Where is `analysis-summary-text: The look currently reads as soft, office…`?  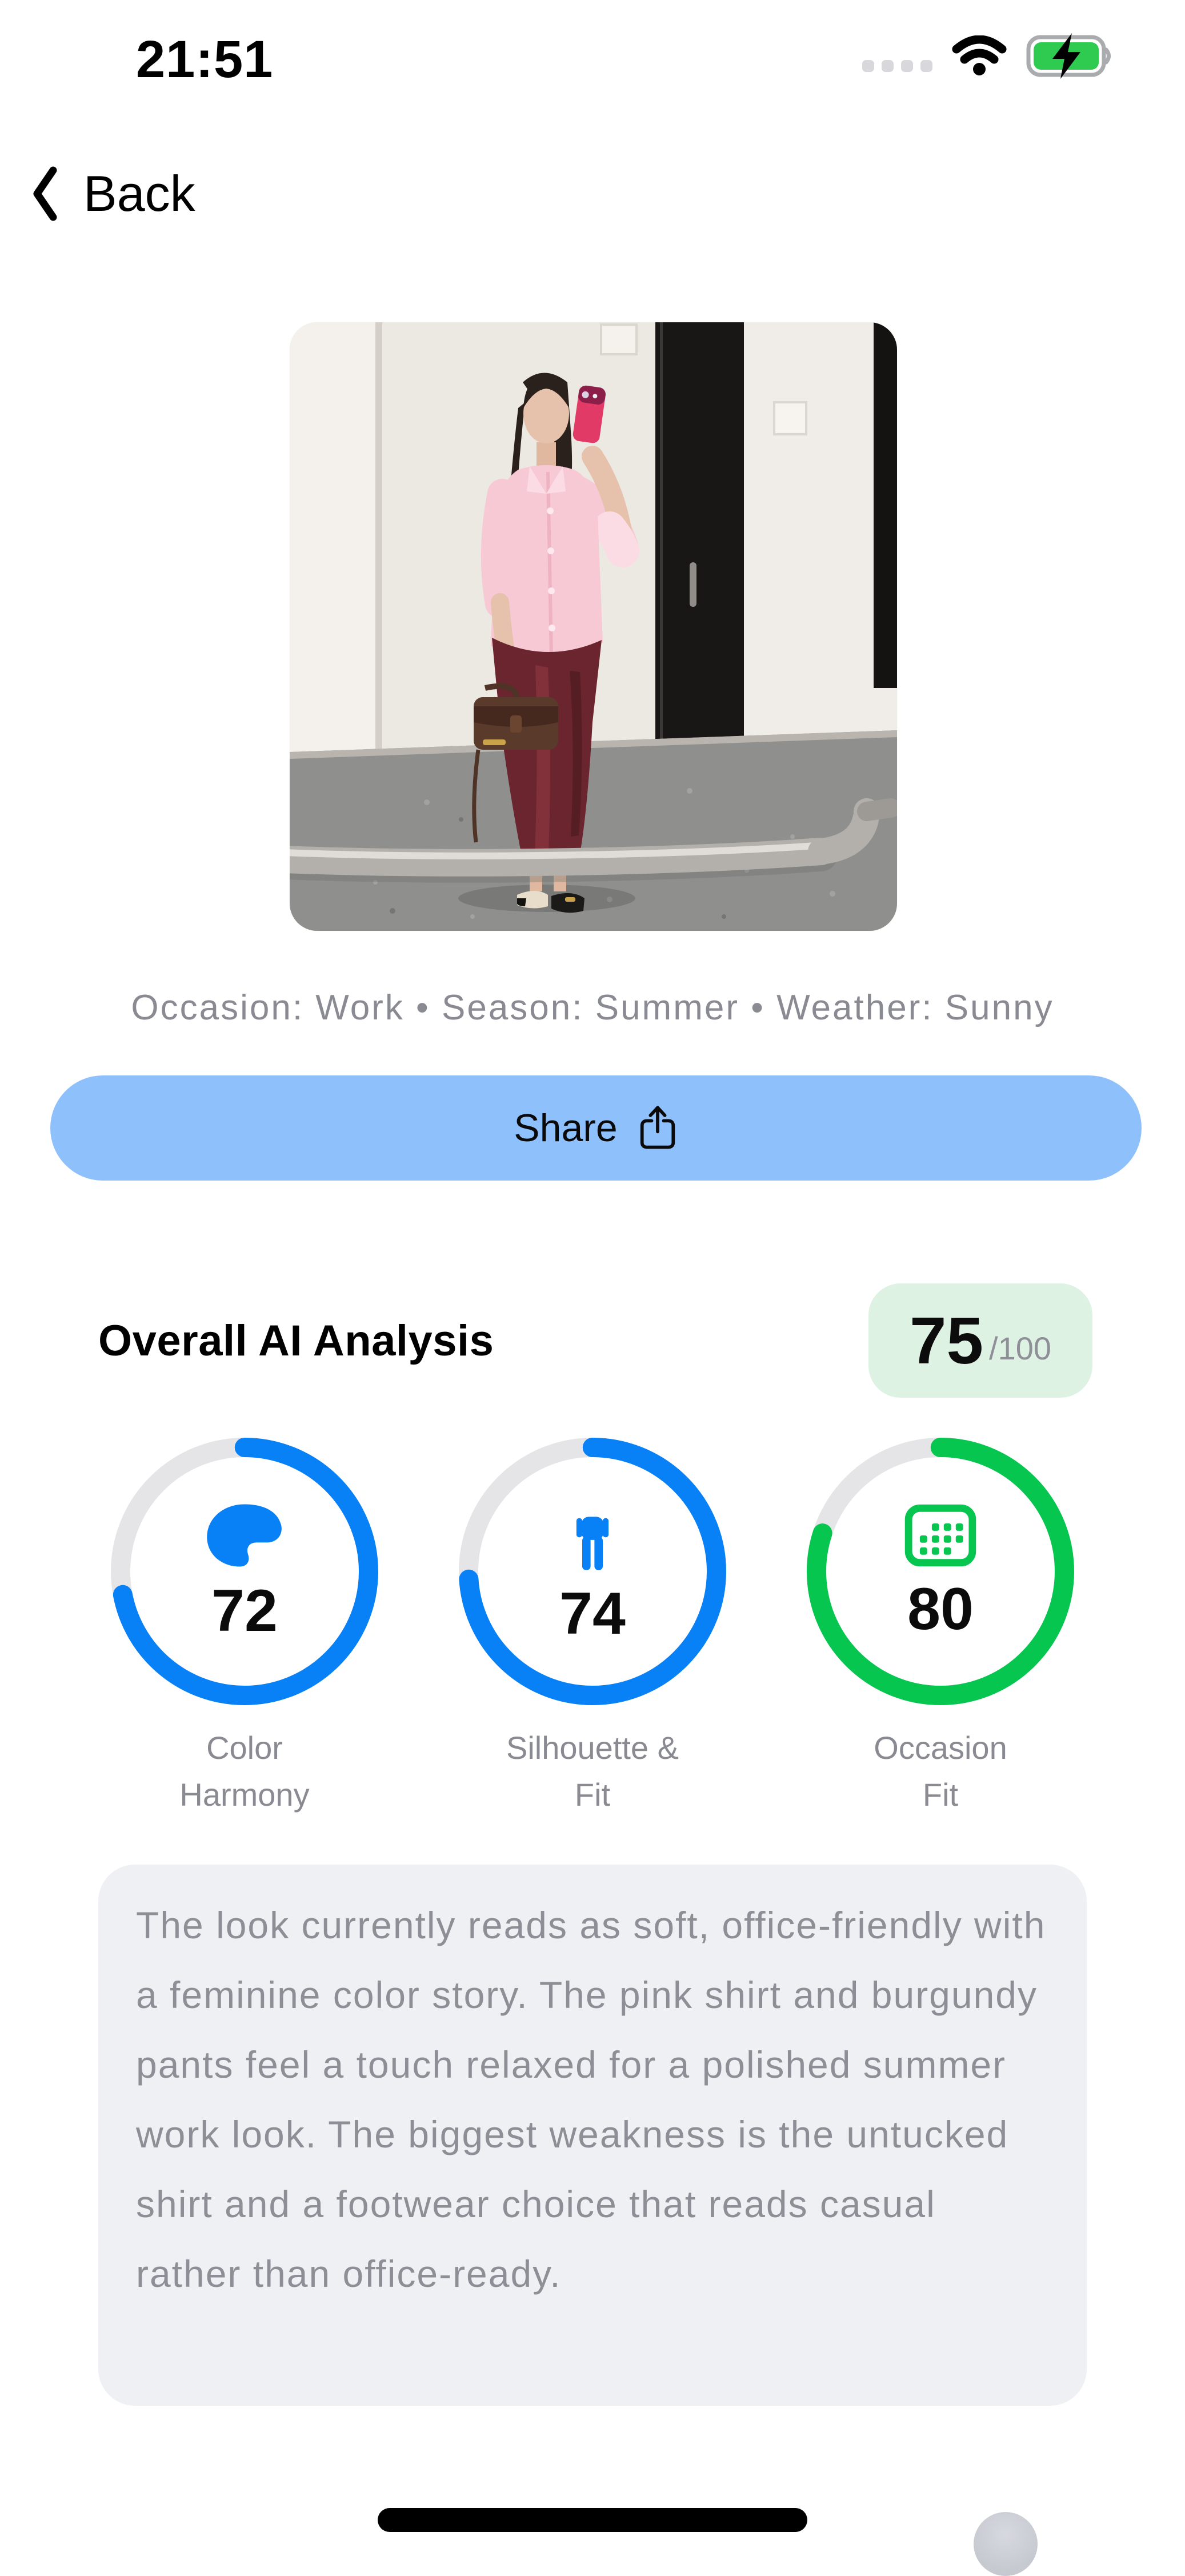
analysis-summary-text: The look currently reads as soft, office… is located at coordinates (591, 2099).